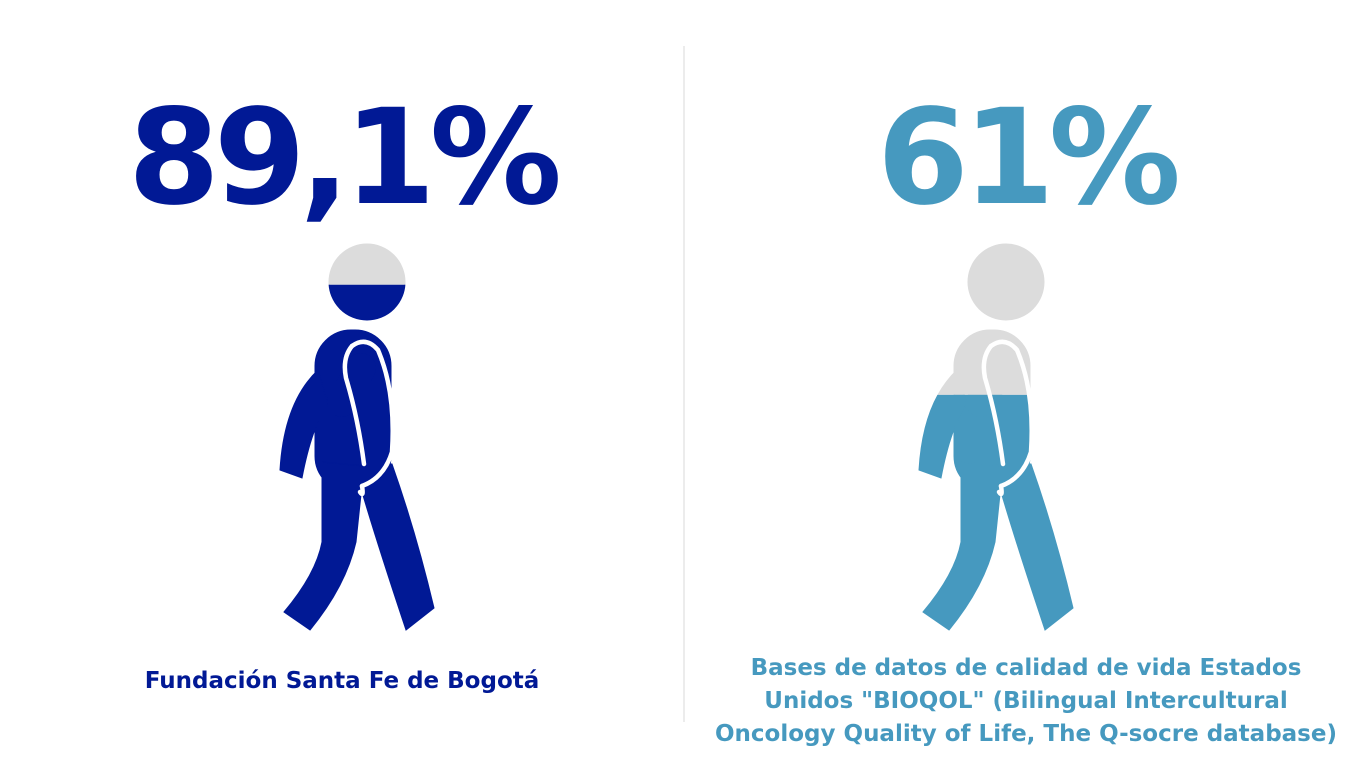  Describe the element at coordinates (342, 681) in the screenshot. I see `stat-caption: Fundación Santa Fe de Bogotá` at that location.